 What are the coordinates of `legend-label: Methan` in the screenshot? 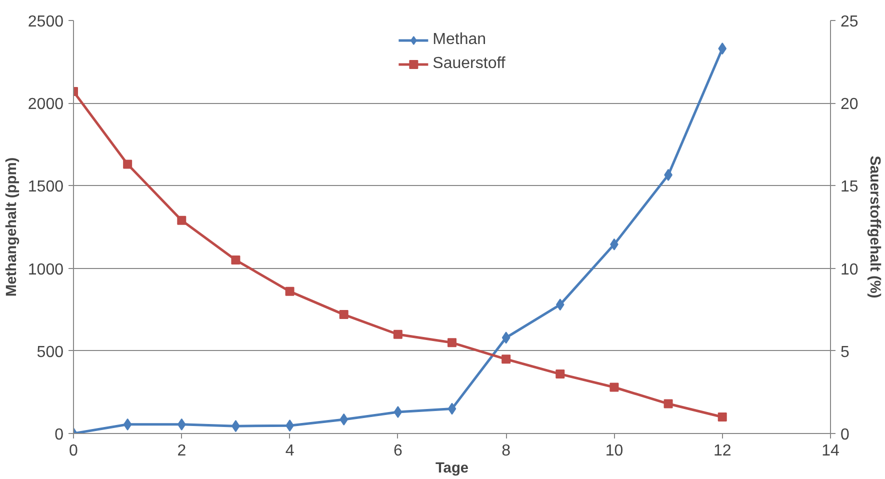 It's located at (459, 40).